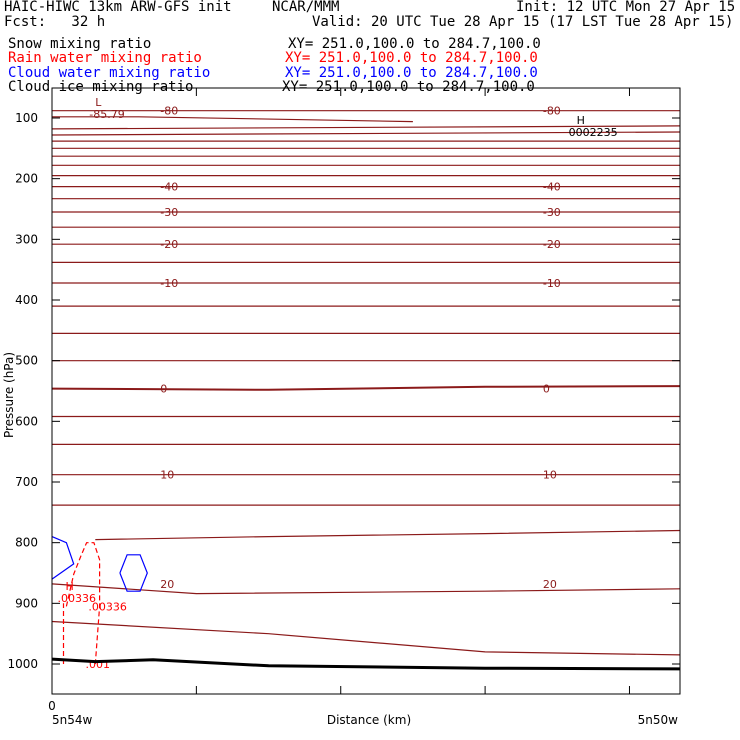  Describe the element at coordinates (107, 606) in the screenshot. I see `rain-contour-label: .00336` at that location.